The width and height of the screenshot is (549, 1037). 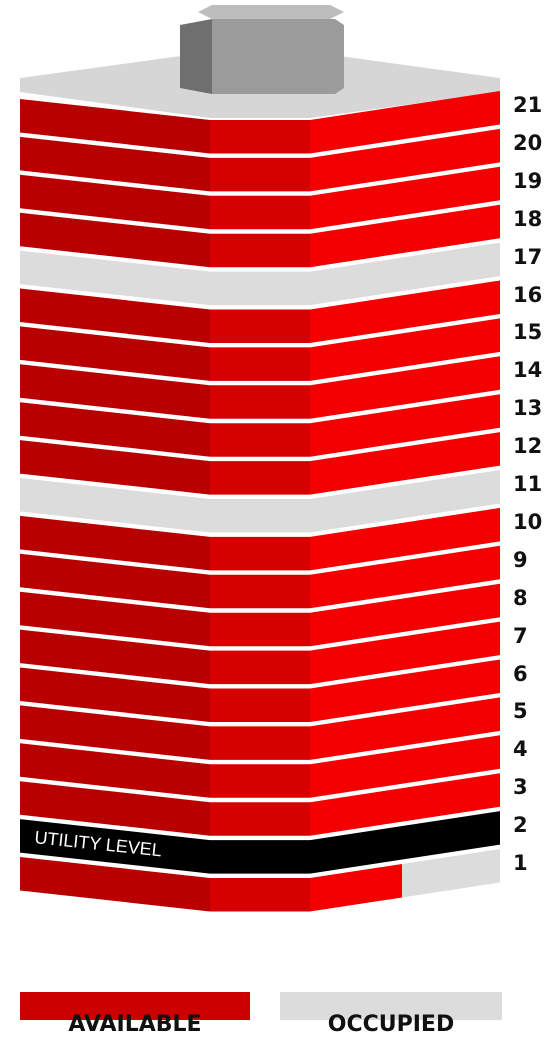 I want to click on floor-number-17: 17, so click(x=528, y=256).